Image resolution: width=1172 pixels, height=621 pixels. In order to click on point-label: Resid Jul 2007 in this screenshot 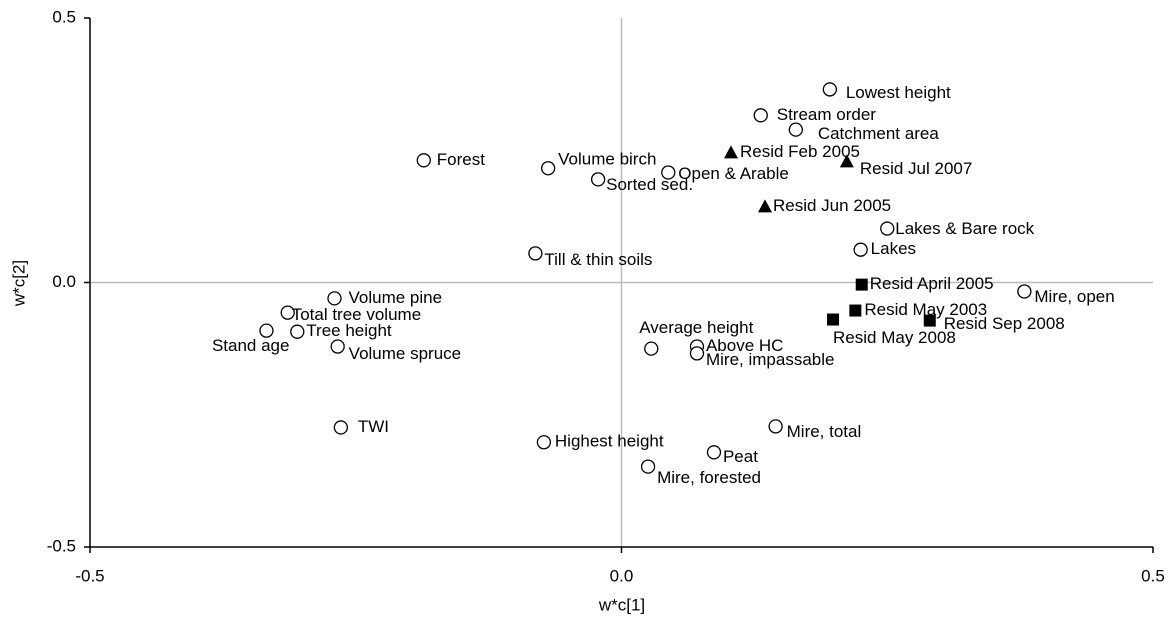, I will do `click(916, 168)`.